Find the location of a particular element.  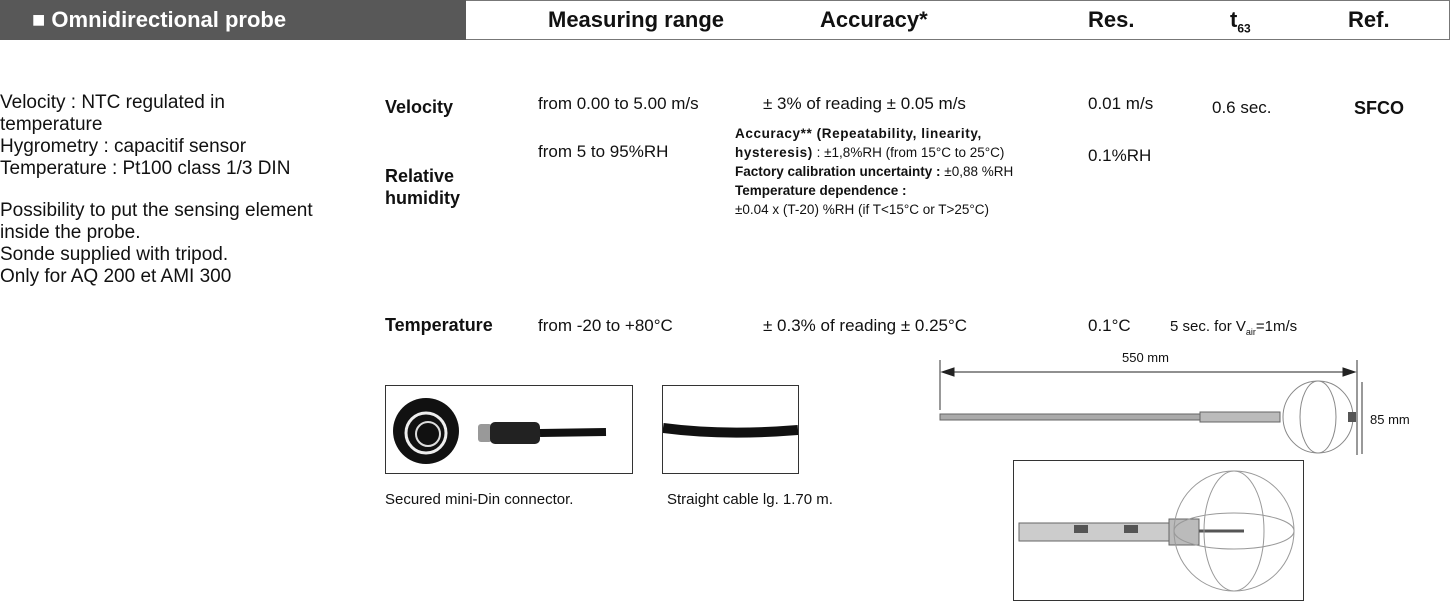

accuracy: ± 0.3% of reading ± 0.25°C is located at coordinates (865, 325).